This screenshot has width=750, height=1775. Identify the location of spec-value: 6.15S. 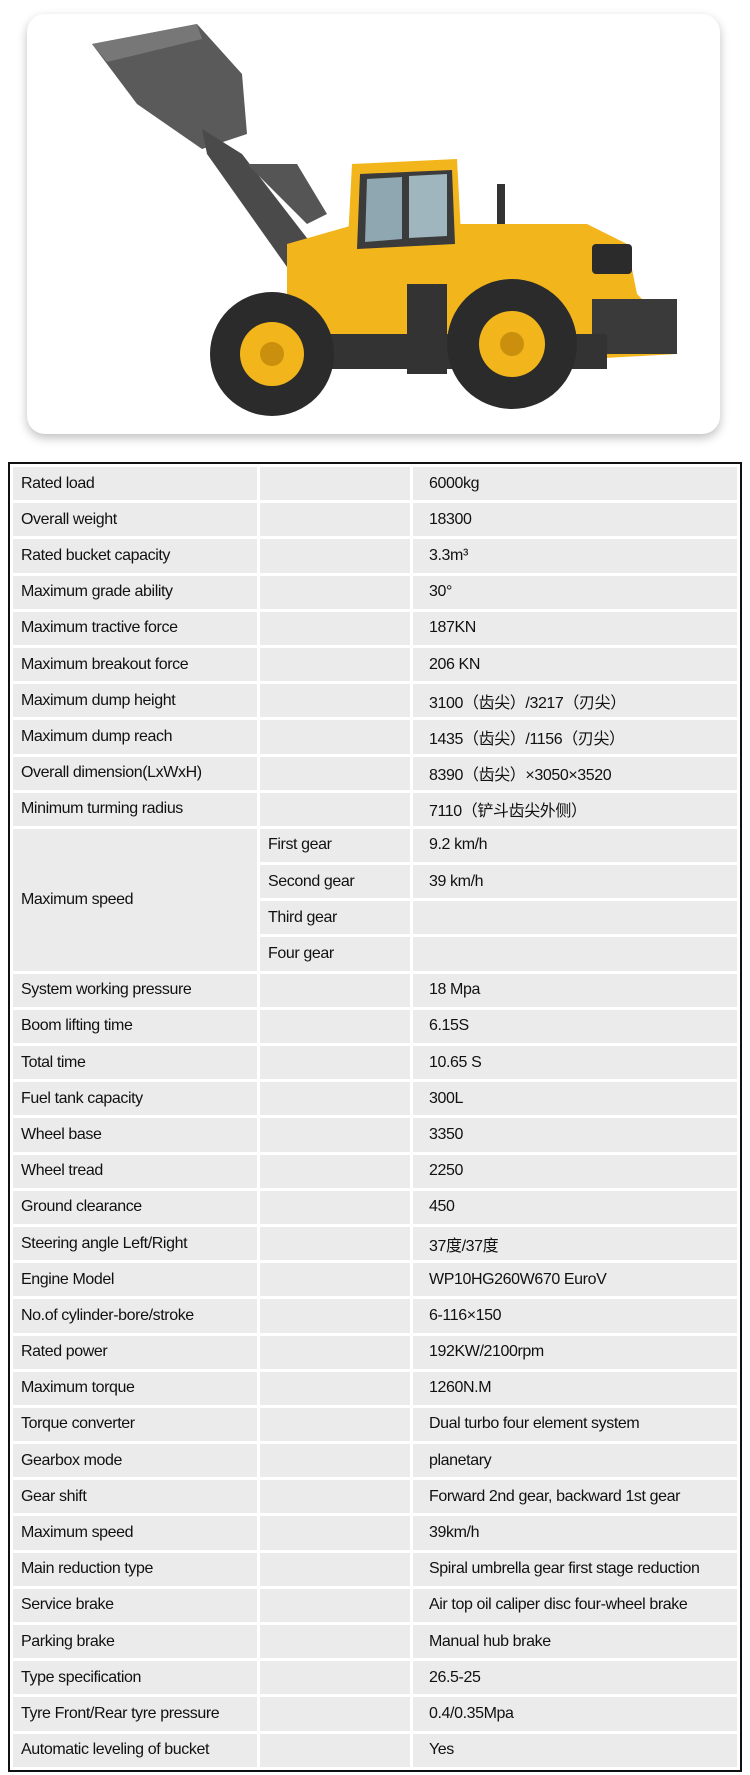
(575, 1026).